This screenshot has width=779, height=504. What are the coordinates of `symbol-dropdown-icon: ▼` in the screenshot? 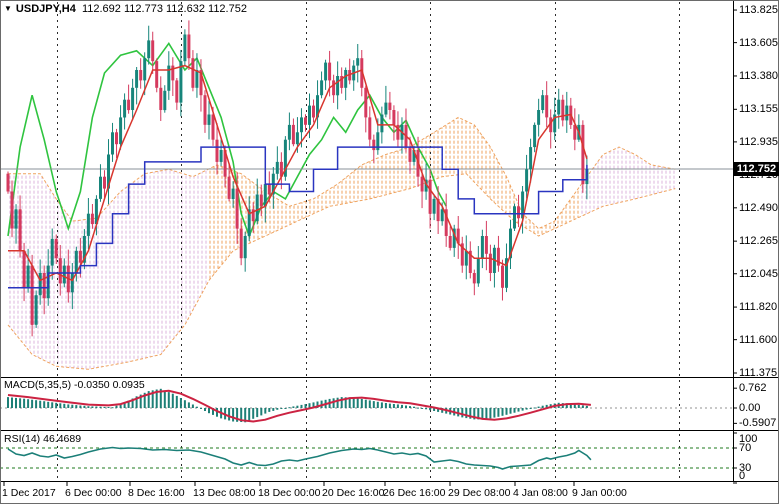 It's located at (8, 8).